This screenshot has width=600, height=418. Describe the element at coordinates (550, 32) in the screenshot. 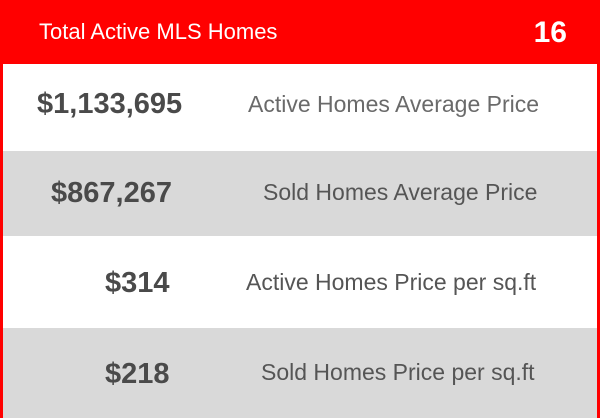

I see `active-homes-count: 16` at that location.